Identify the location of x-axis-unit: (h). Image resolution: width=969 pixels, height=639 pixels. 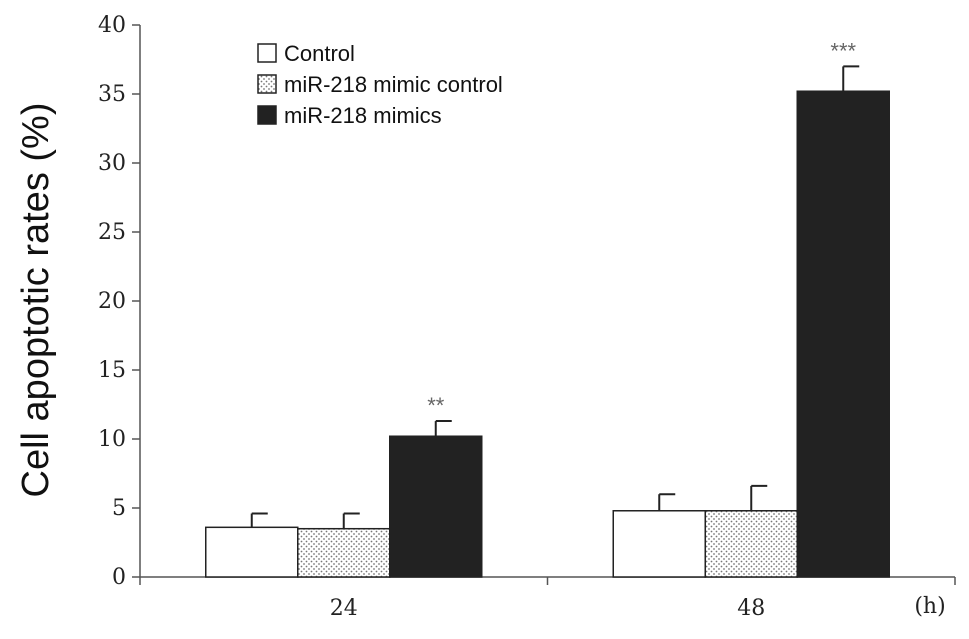
(929, 606).